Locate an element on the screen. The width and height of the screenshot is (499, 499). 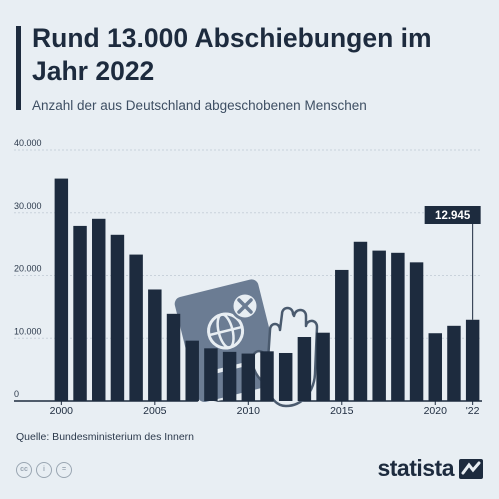
callout-value-label: 12.945 is located at coordinates (453, 216).